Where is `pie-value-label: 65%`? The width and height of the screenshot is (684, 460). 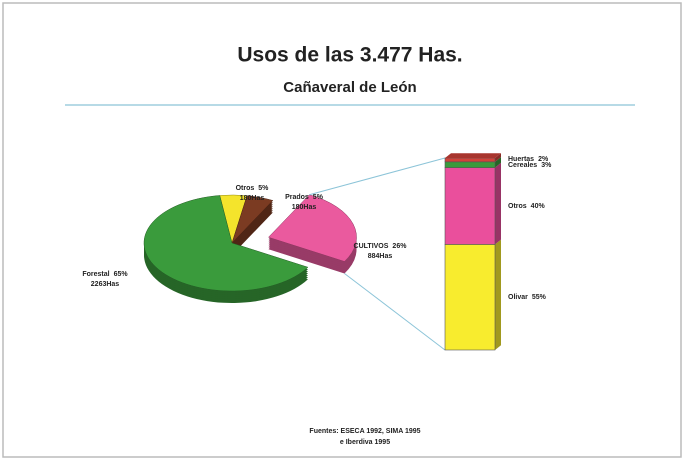
pie-value-label: 65% is located at coordinates (121, 274).